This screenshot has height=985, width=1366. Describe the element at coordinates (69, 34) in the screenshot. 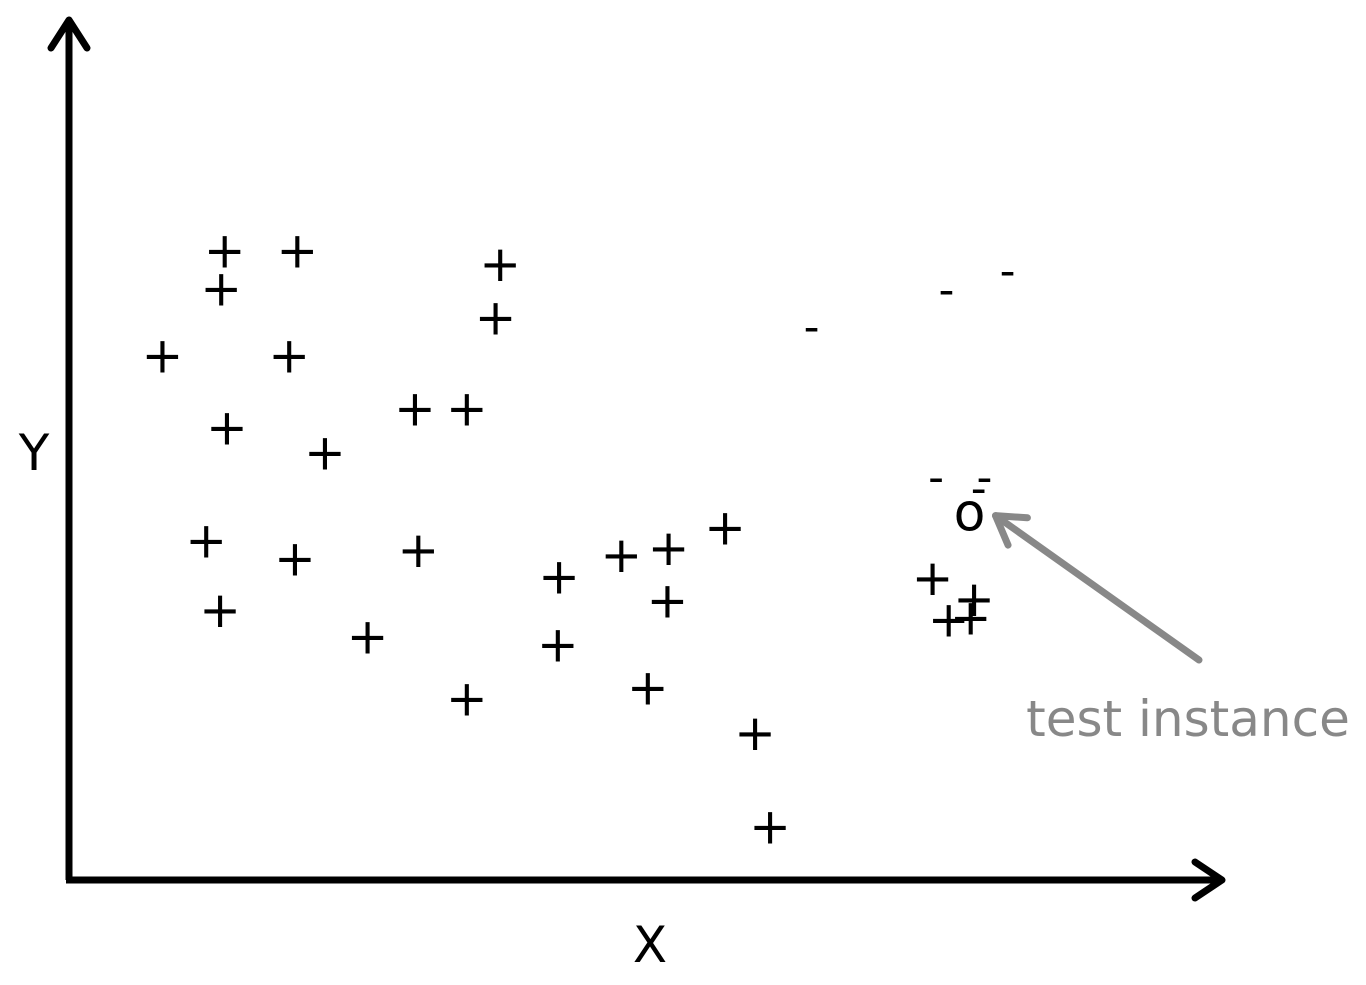

I see `y-axis-arrowhead` at that location.